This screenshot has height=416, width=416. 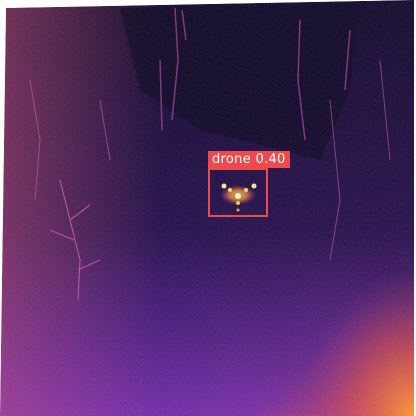 I want to click on drone-heat-signature, so click(x=238, y=197).